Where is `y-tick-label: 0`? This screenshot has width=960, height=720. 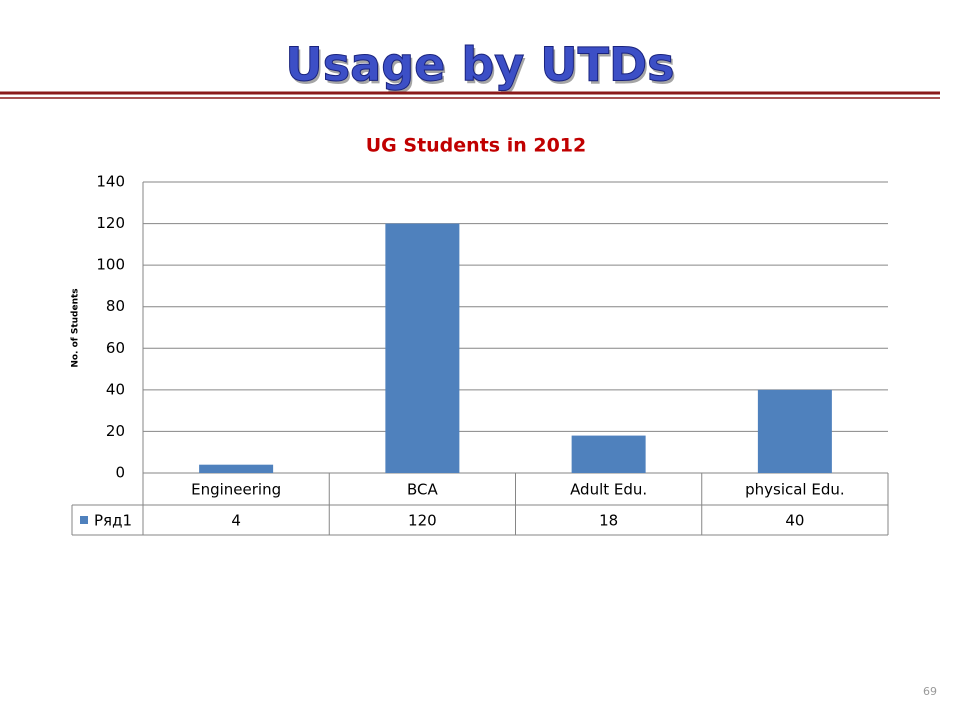 y-tick-label: 0 is located at coordinates (120, 473).